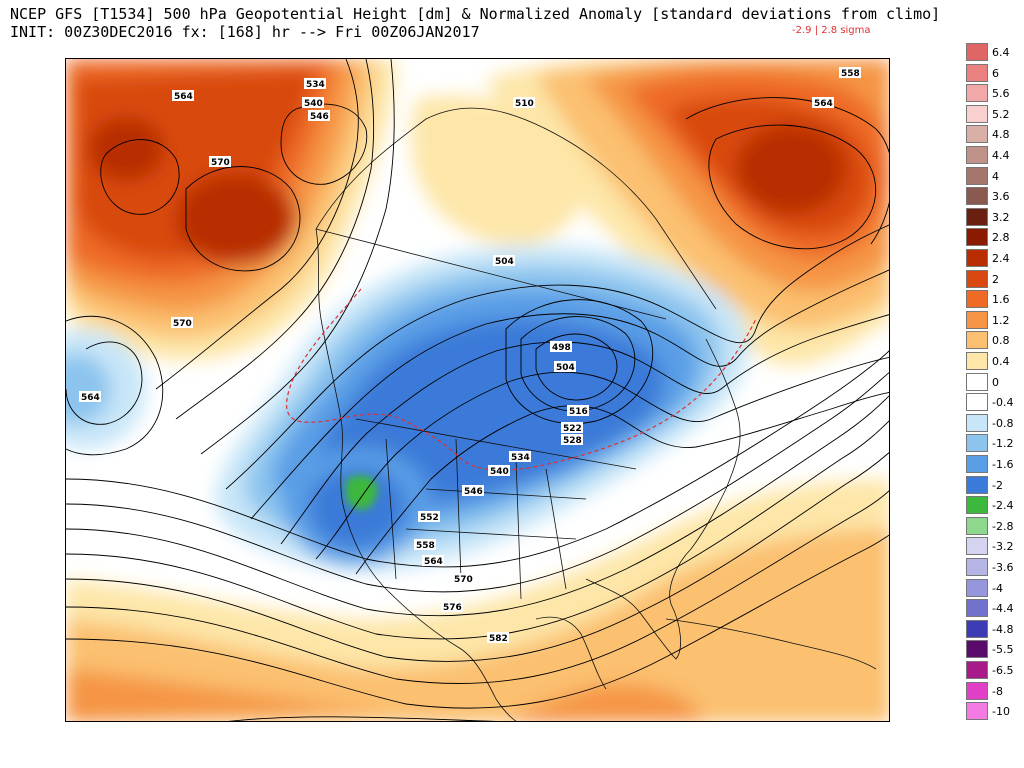 Image resolution: width=1024 pixels, height=768 pixels. Describe the element at coordinates (1003, 629) in the screenshot. I see `legend-label: -4.8` at that location.